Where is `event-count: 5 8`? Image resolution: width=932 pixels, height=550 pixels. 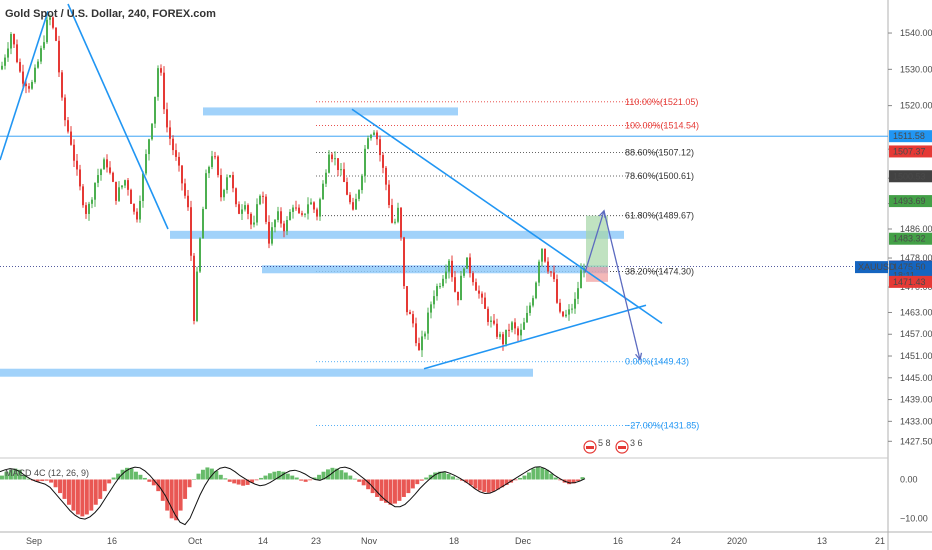 event-count: 5 8 is located at coordinates (604, 443).